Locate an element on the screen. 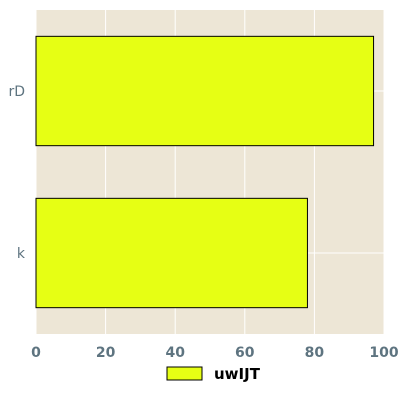 This screenshot has height=408, width=408. category-label-1: k is located at coordinates (21, 254).